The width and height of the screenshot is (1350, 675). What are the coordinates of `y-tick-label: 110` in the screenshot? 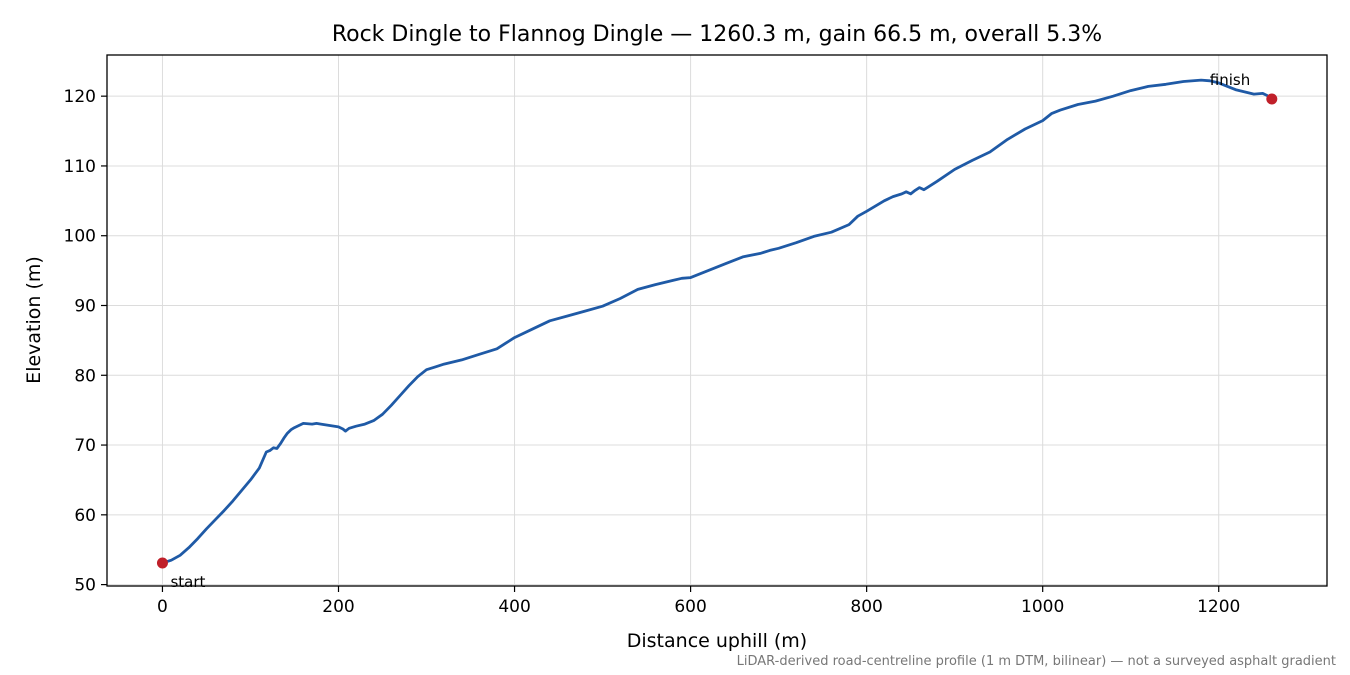 It's located at (80, 167).